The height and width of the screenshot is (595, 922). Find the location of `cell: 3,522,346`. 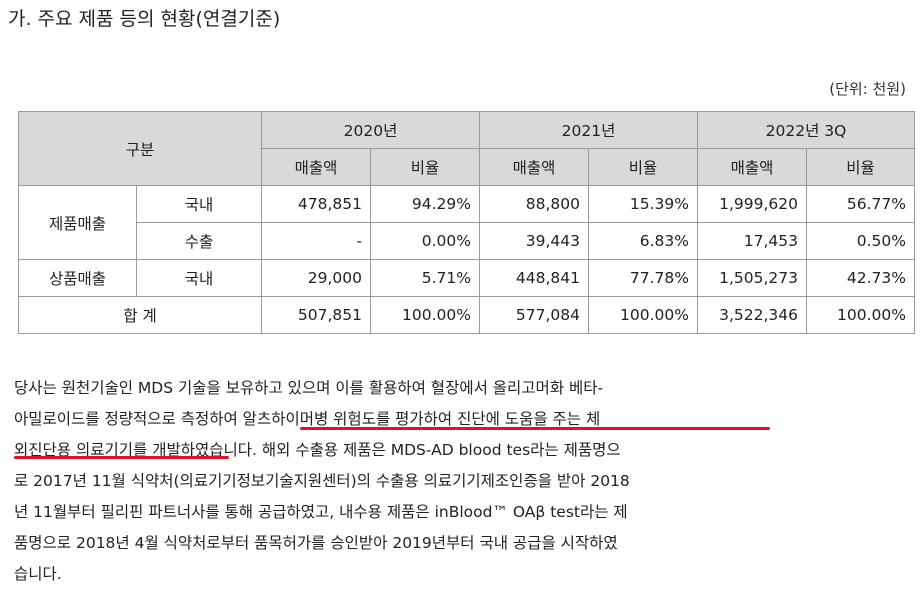

cell: 3,522,346 is located at coordinates (752, 315).